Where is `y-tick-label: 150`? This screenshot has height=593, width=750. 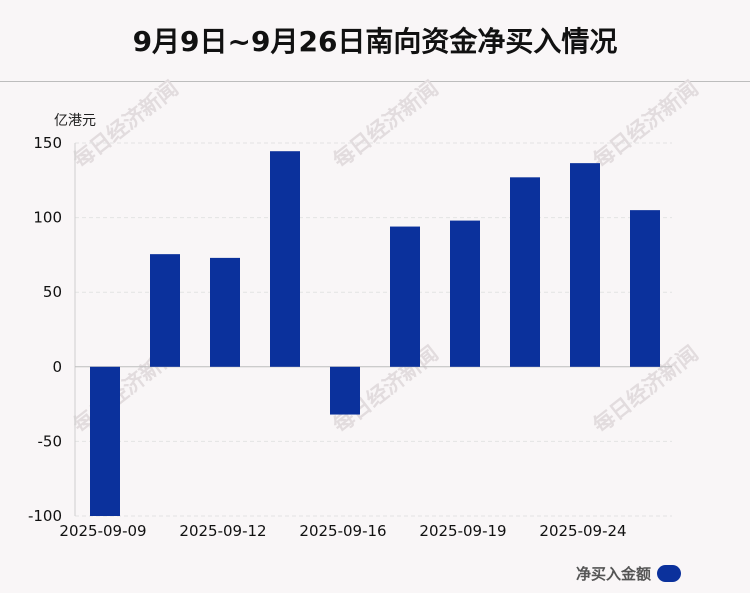 y-tick-label: 150 is located at coordinates (47, 143).